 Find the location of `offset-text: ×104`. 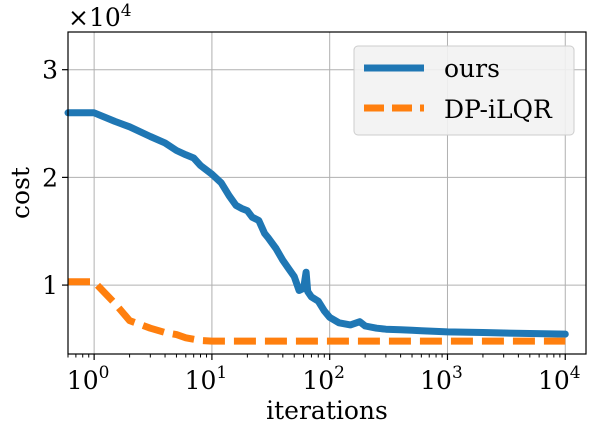

offset-text: ×104 is located at coordinates (100, 16).